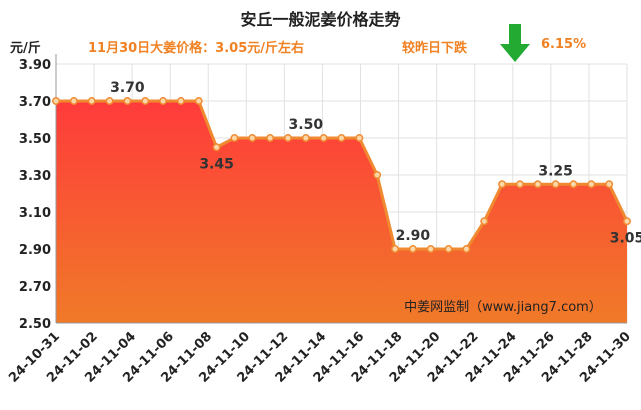 This screenshot has width=641, height=410. Describe the element at coordinates (25, 48) in the screenshot. I see `y-axis-unit: 元/斤` at that location.